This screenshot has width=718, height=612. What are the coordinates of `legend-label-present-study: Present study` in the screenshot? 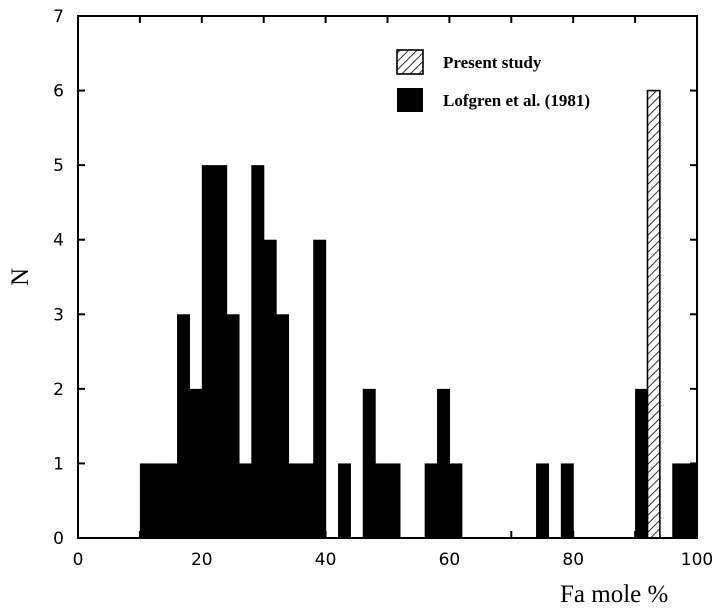 It's located at (492, 62).